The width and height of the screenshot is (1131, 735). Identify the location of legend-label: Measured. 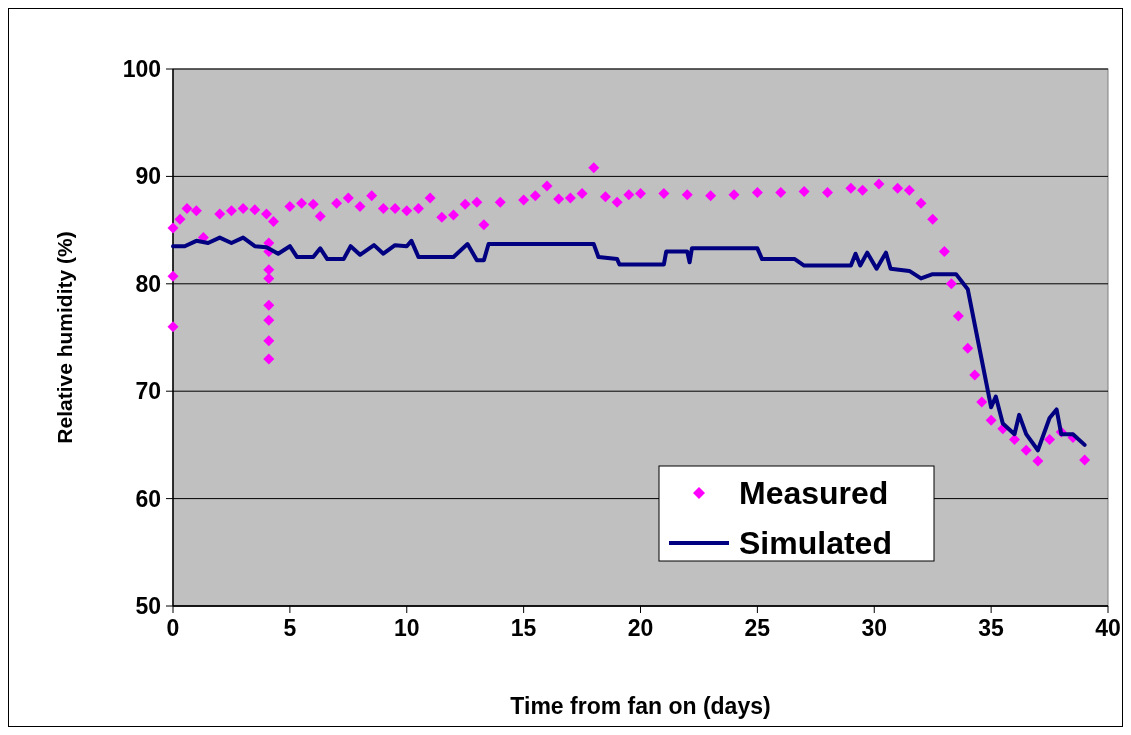
(814, 493).